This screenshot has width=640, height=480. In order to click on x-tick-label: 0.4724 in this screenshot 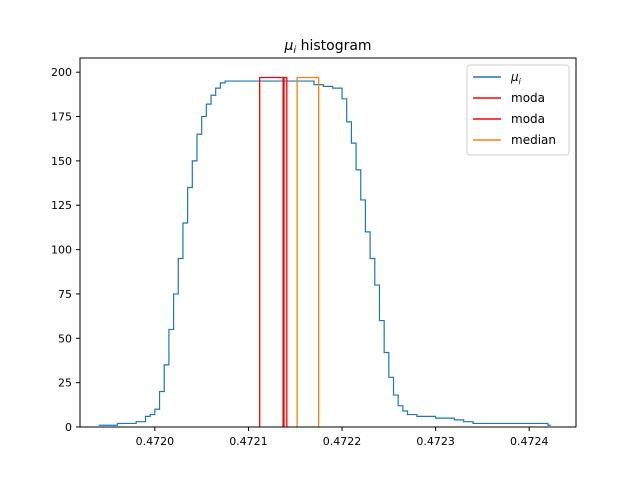, I will do `click(529, 441)`.